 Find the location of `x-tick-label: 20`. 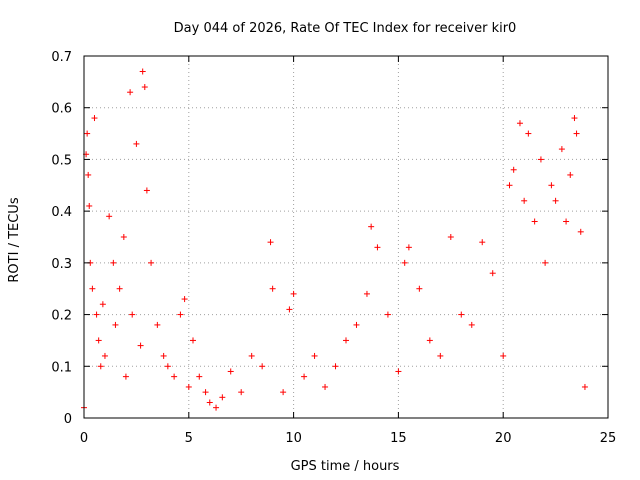

x-tick-label: 20 is located at coordinates (503, 438).